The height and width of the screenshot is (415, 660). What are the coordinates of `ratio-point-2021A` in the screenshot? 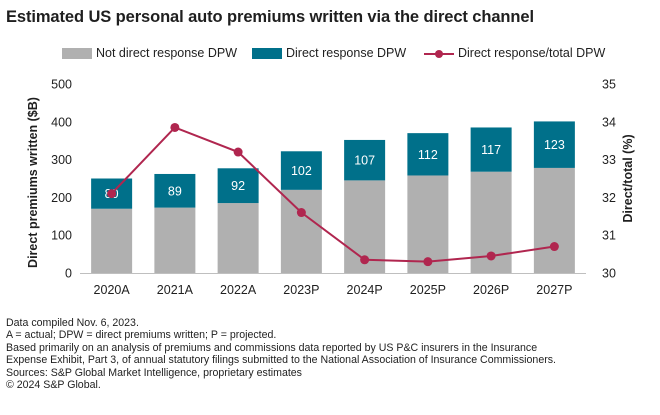 It's located at (175, 127).